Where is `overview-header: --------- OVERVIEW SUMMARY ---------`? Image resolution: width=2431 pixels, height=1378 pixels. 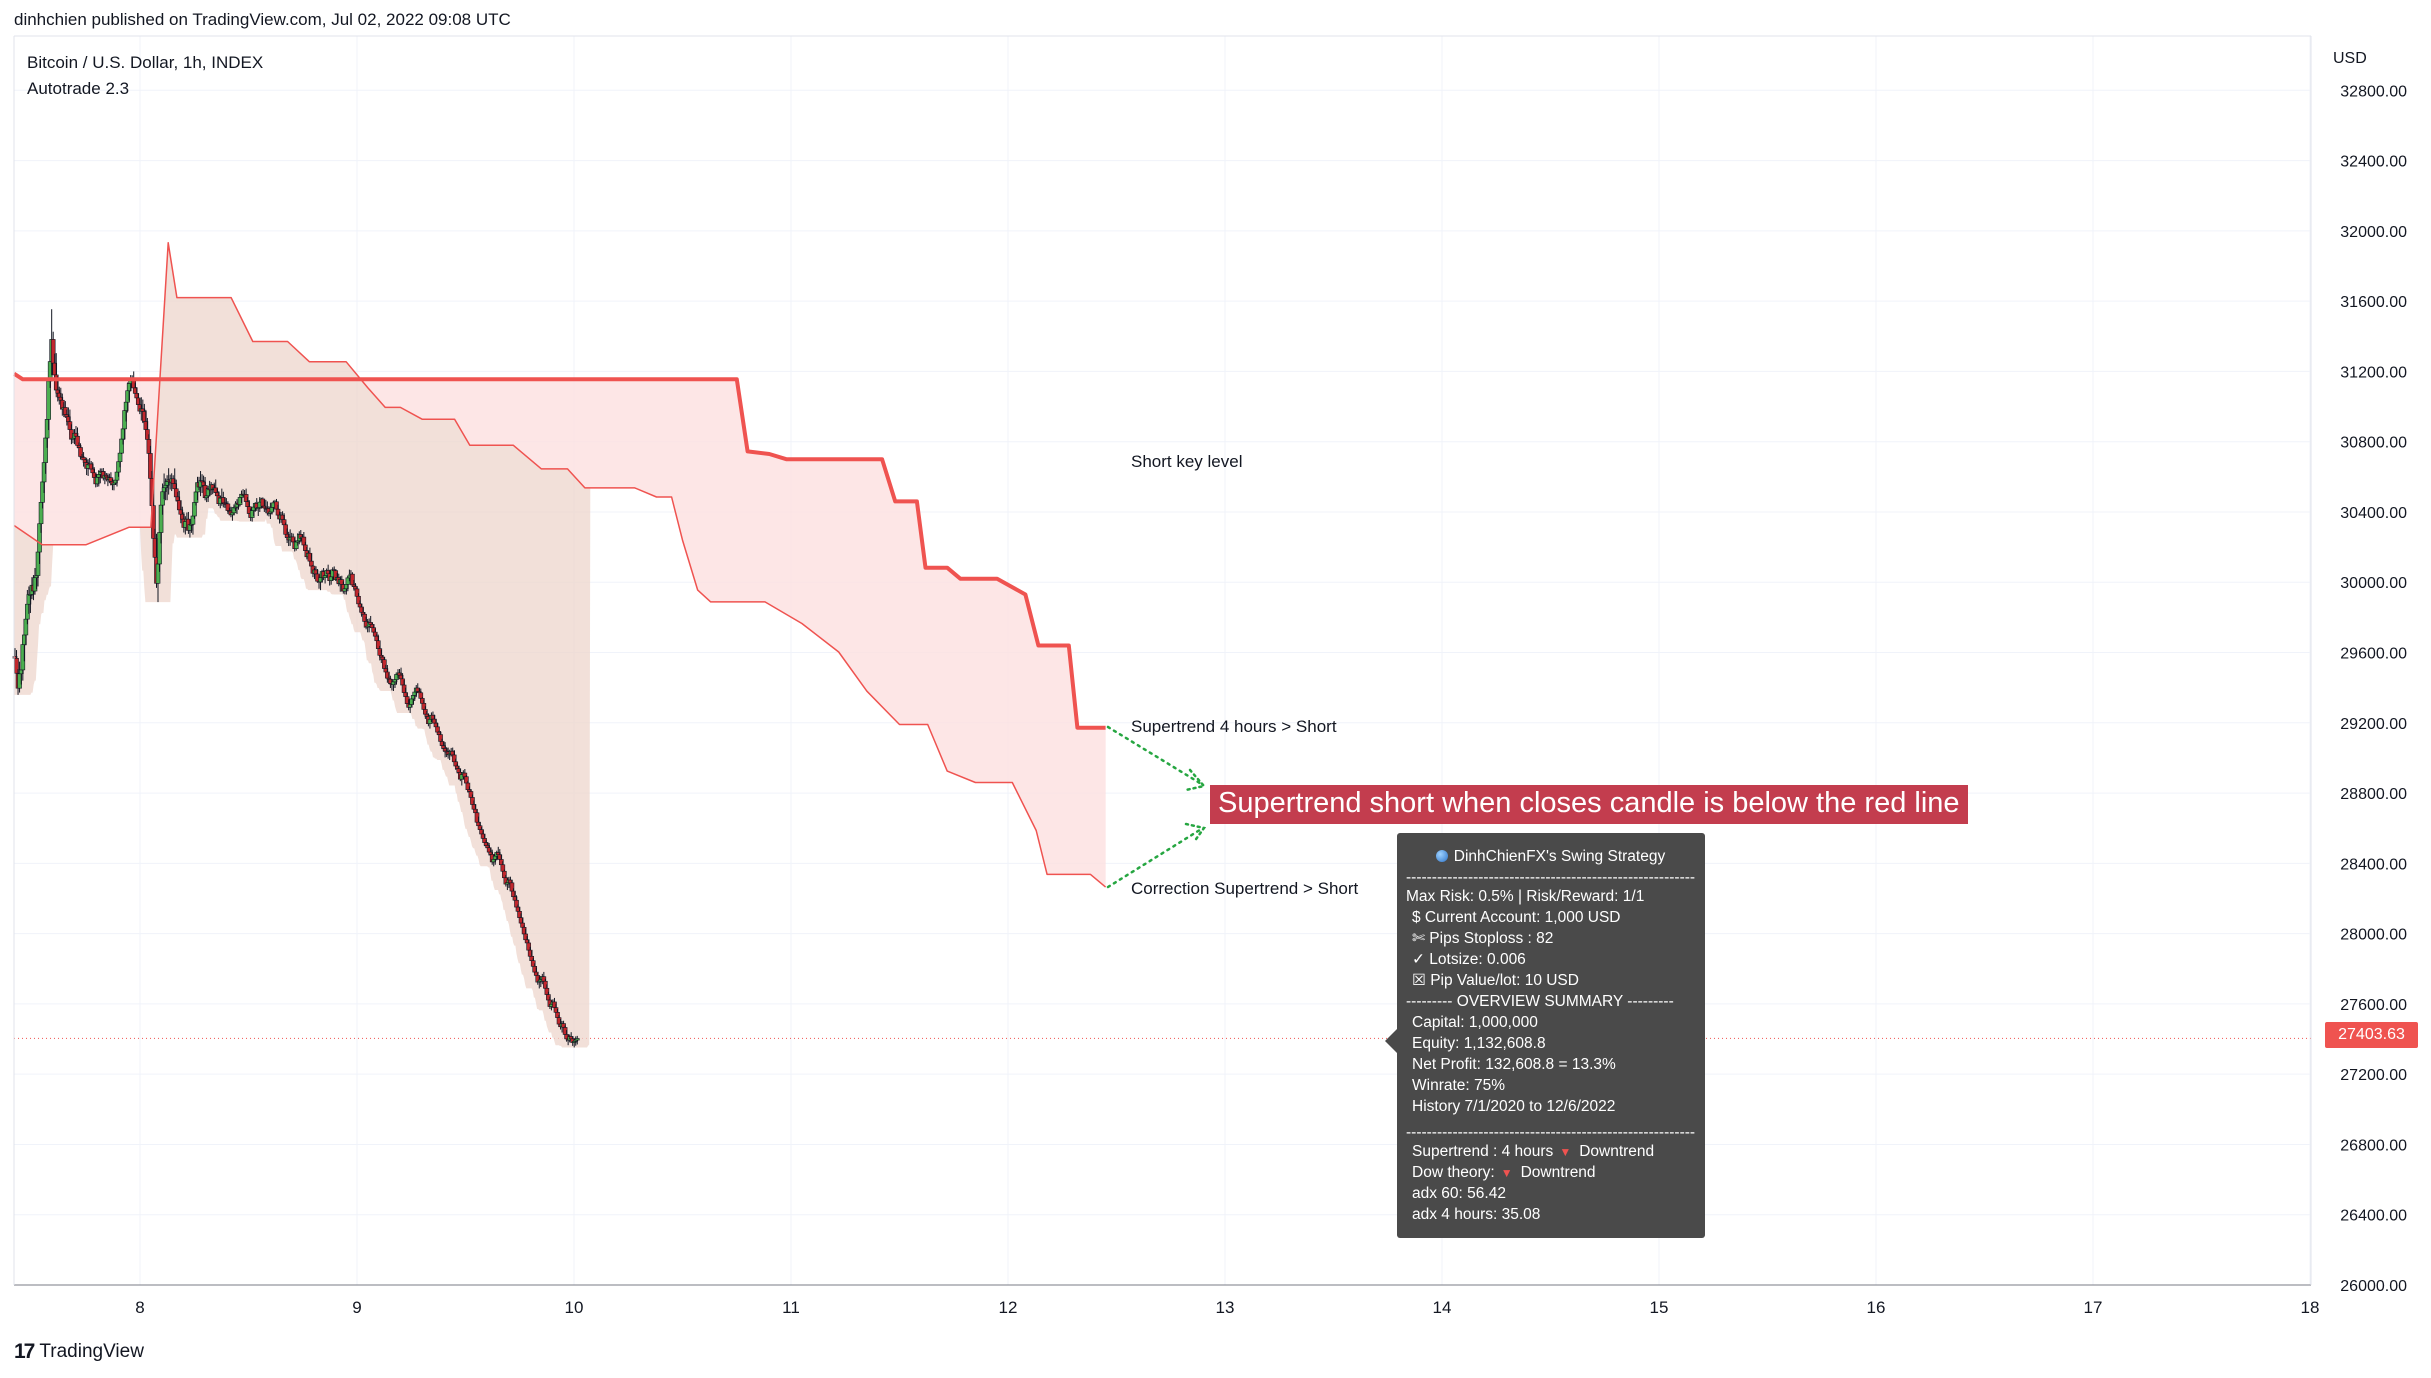
overview-header: --------- OVERVIEW SUMMARY --------- is located at coordinates (1540, 1001).